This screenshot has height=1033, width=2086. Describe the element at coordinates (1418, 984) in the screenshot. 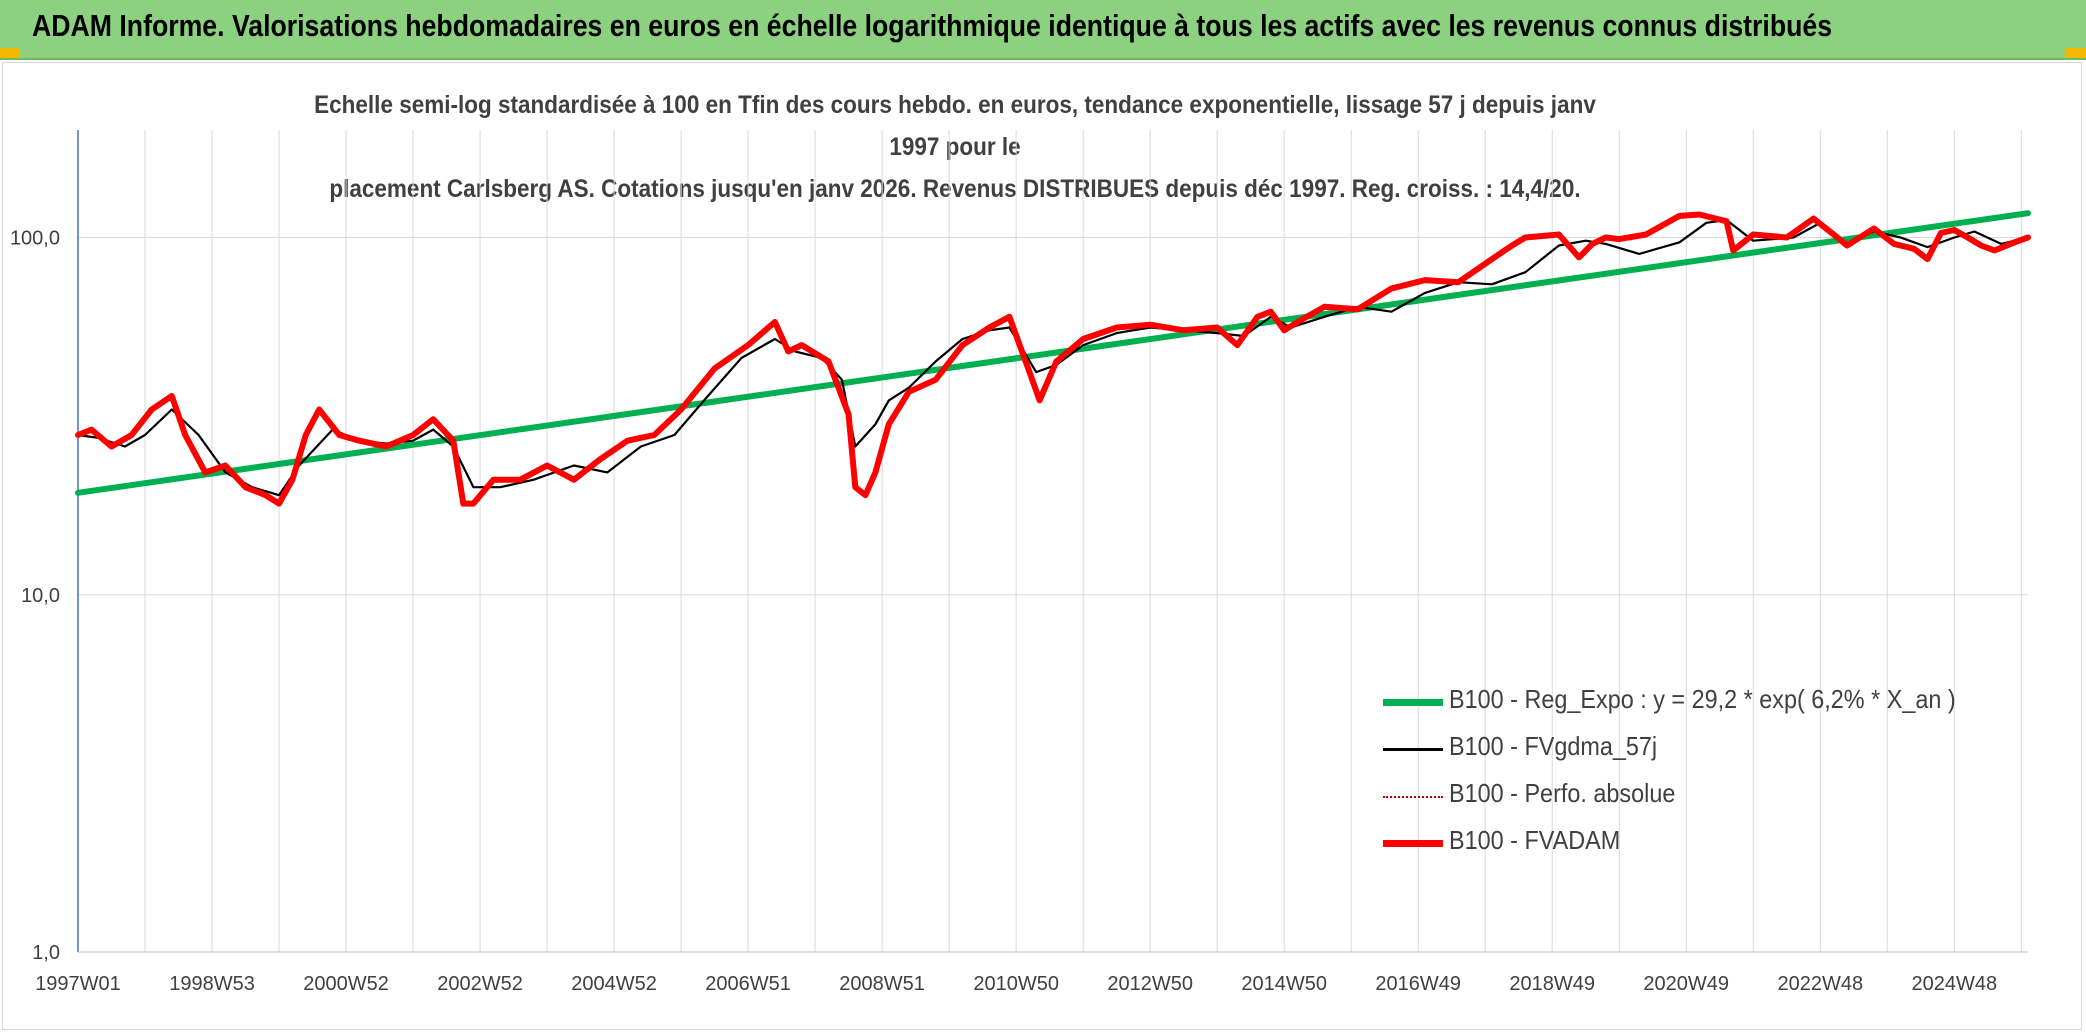

I see `x-tick-label: 2016W49` at that location.